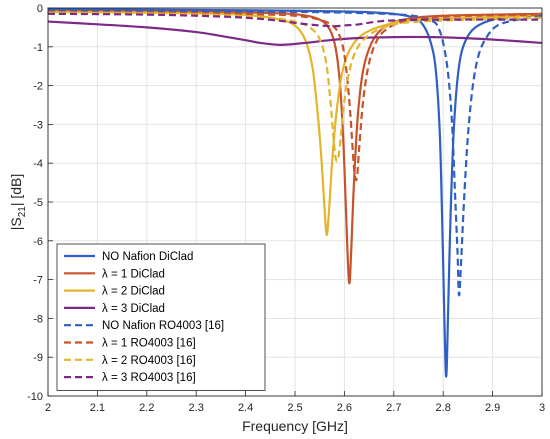 This screenshot has width=550, height=439. Describe the element at coordinates (295, 426) in the screenshot. I see `x-axis-title: Frequency [GHz]` at that location.